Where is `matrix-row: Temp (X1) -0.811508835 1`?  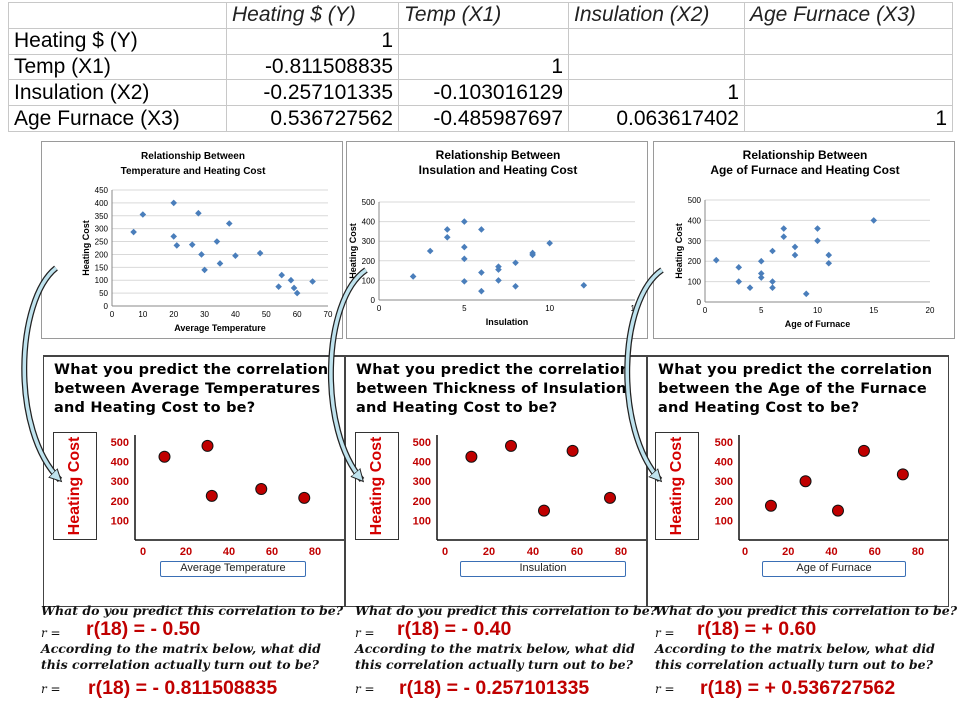 matrix-row: Temp (X1) -0.811508835 1 is located at coordinates (480, 67).